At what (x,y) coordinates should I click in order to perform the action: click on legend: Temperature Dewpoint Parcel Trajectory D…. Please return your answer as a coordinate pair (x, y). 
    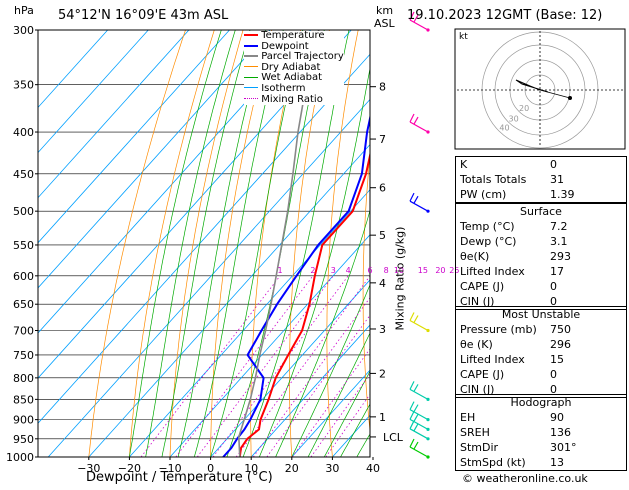
    Looking at the image, I should click on (294, 68).